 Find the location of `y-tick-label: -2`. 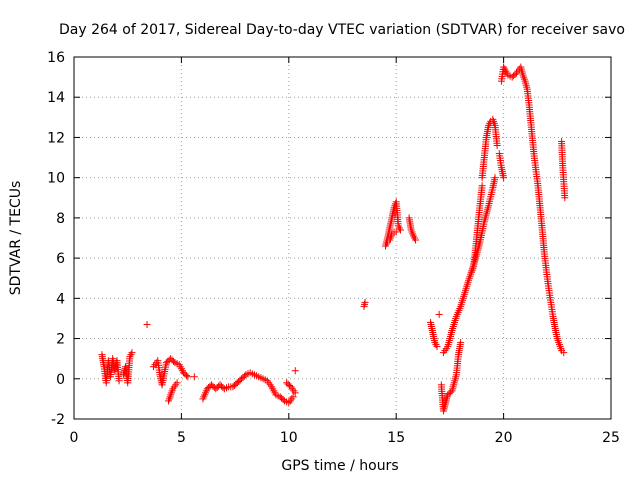

y-tick-label: -2 is located at coordinates (58, 420).